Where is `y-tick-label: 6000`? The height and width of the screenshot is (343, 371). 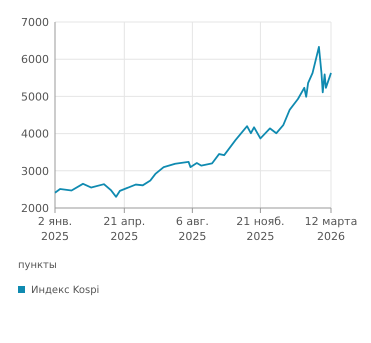 y-tick-label: 6000 is located at coordinates (35, 59).